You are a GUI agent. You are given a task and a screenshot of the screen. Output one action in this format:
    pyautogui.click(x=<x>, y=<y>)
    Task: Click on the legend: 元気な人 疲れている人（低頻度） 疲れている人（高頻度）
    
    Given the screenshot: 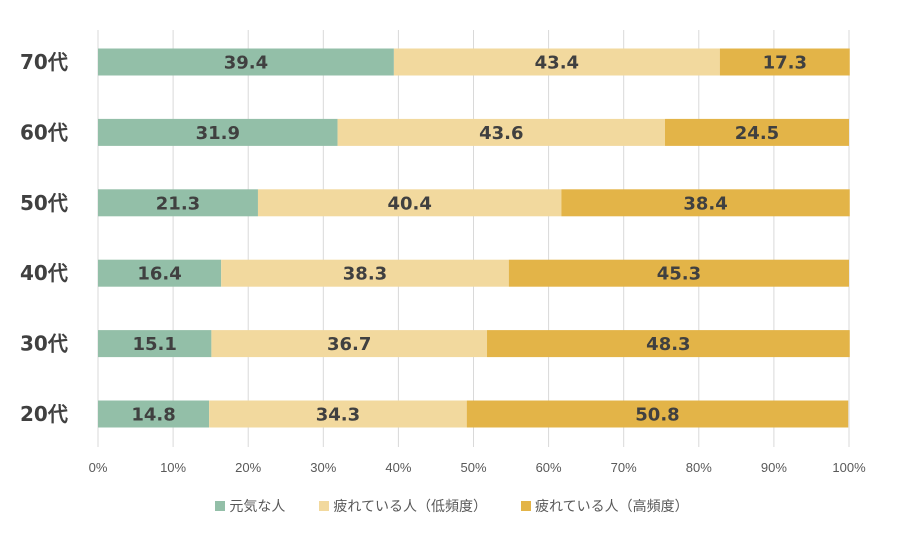 What is the action you would take?
    pyautogui.click(x=452, y=506)
    